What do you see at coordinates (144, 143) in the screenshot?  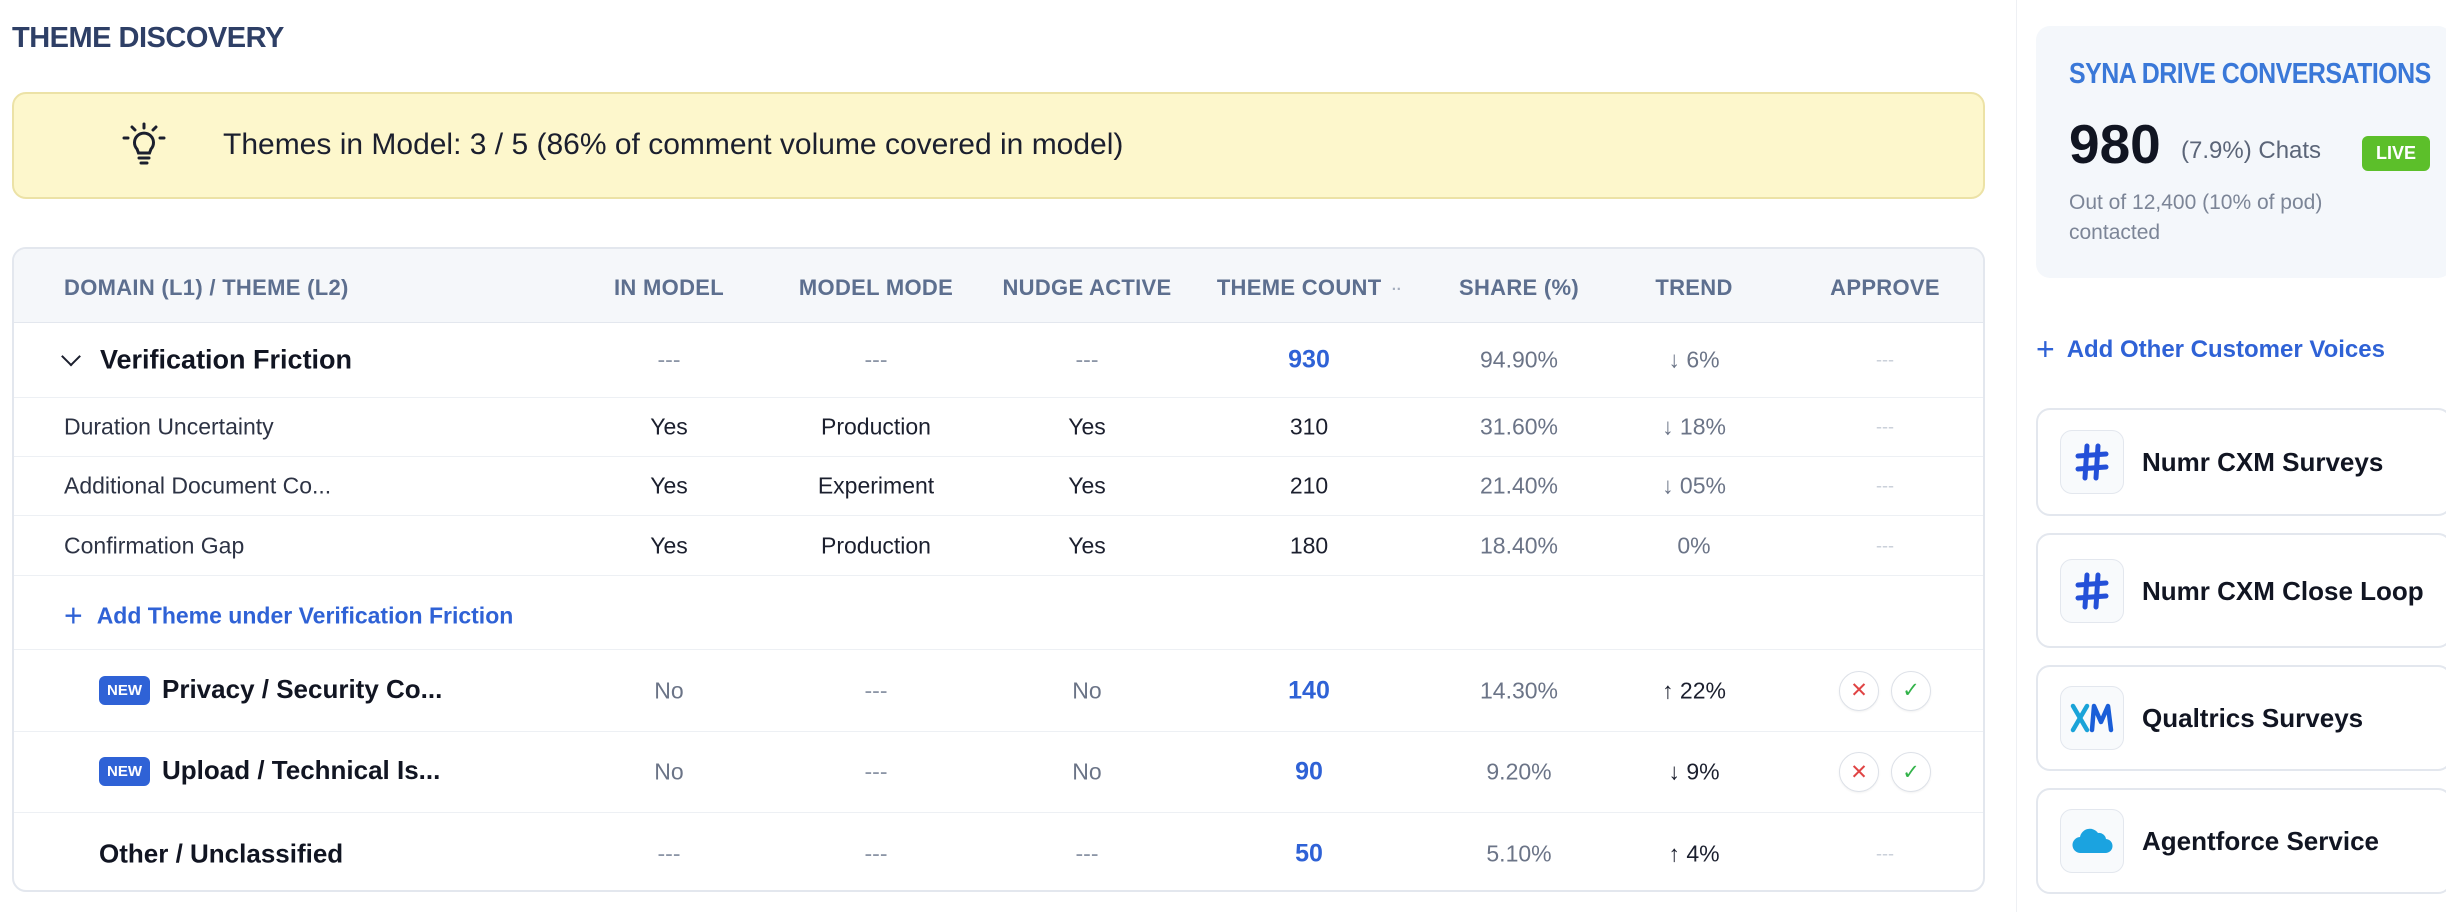 I see `lightbulb-icon` at bounding box center [144, 143].